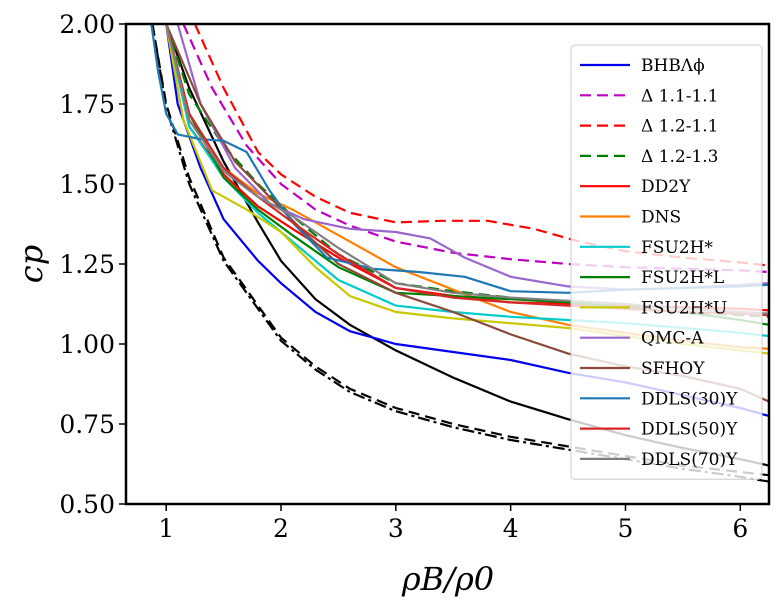 Image resolution: width=784 pixels, height=609 pixels. I want to click on legend-label: DDLS(30)Y, so click(689, 399).